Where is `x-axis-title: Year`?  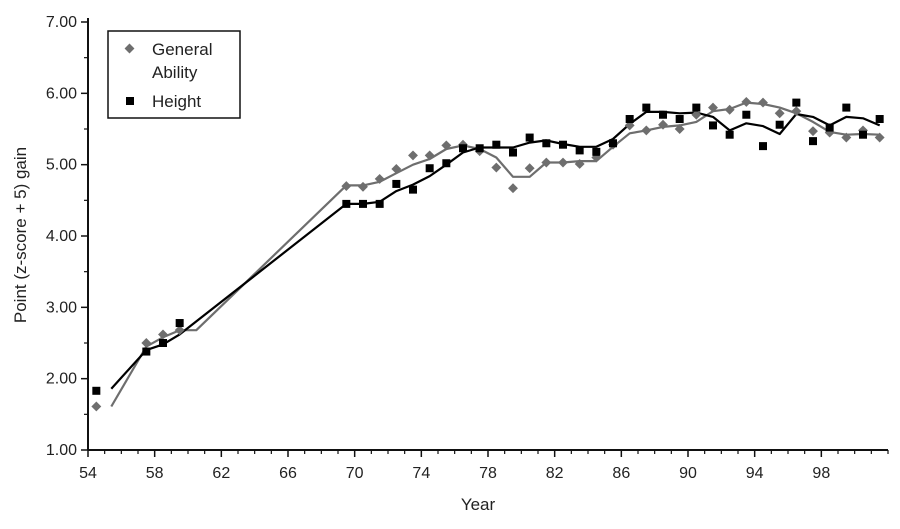
x-axis-title: Year is located at coordinates (478, 504).